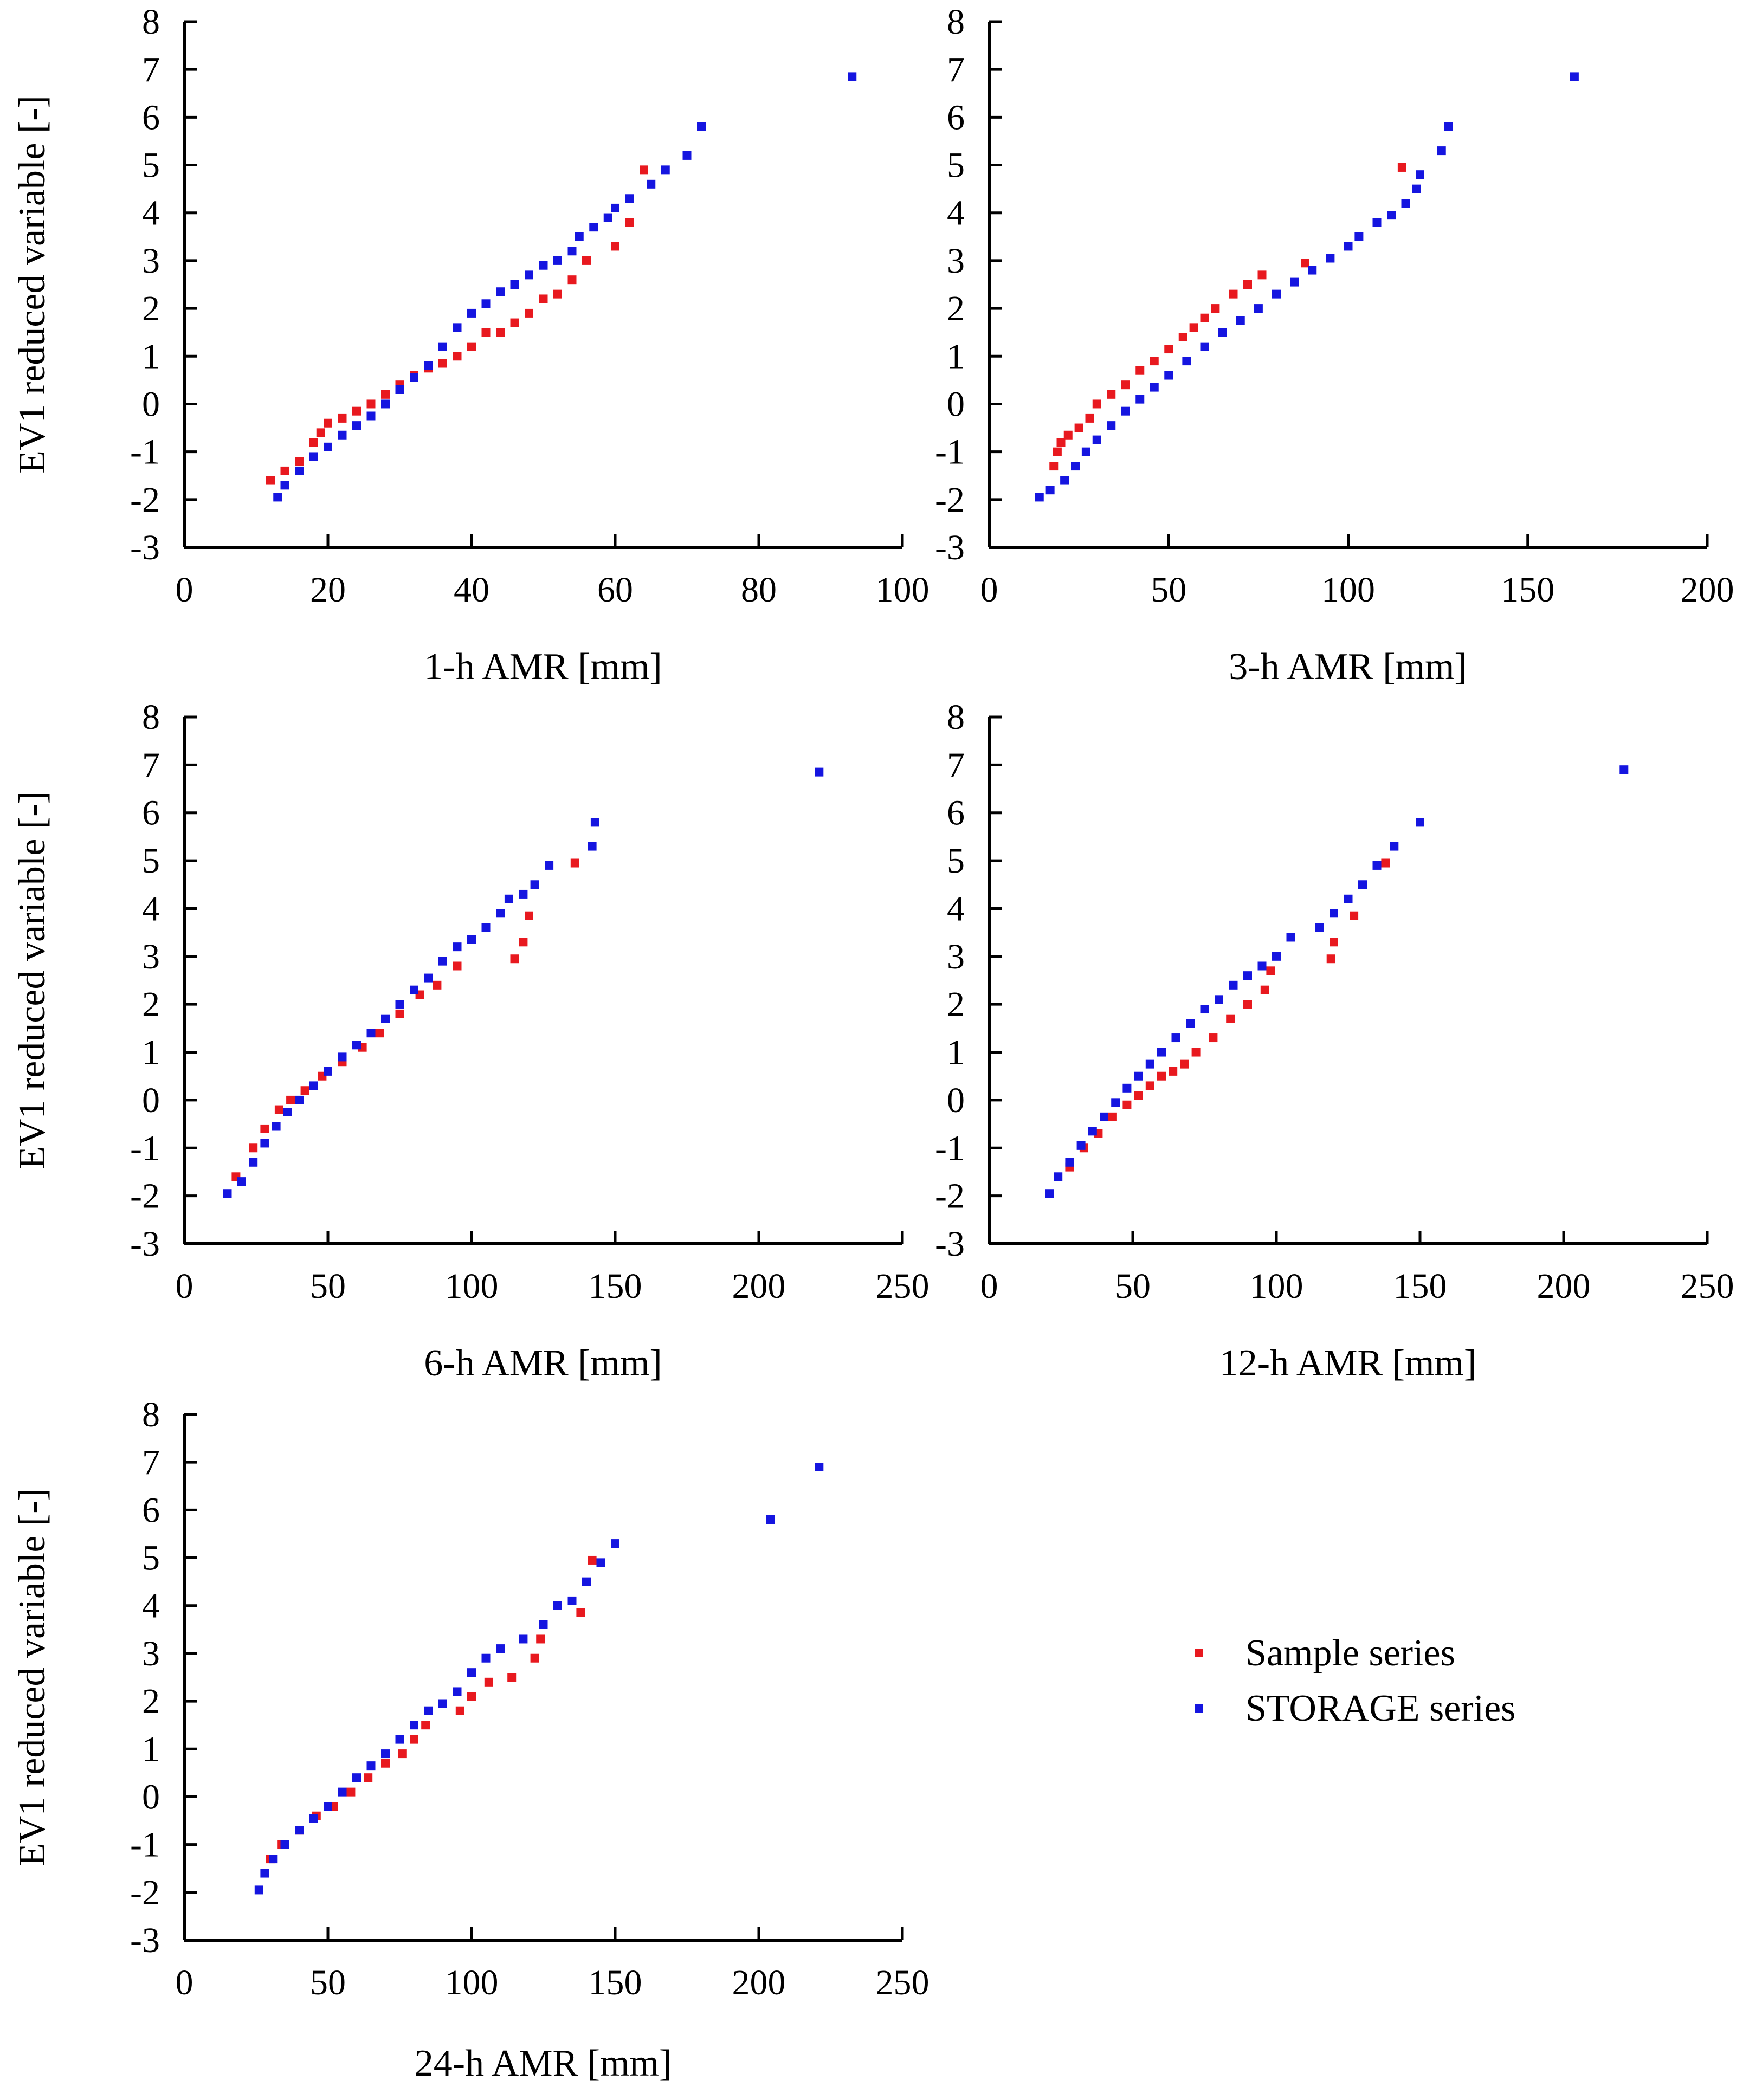  What do you see at coordinates (1199, 1709) in the screenshot?
I see `legend-marker-storage` at bounding box center [1199, 1709].